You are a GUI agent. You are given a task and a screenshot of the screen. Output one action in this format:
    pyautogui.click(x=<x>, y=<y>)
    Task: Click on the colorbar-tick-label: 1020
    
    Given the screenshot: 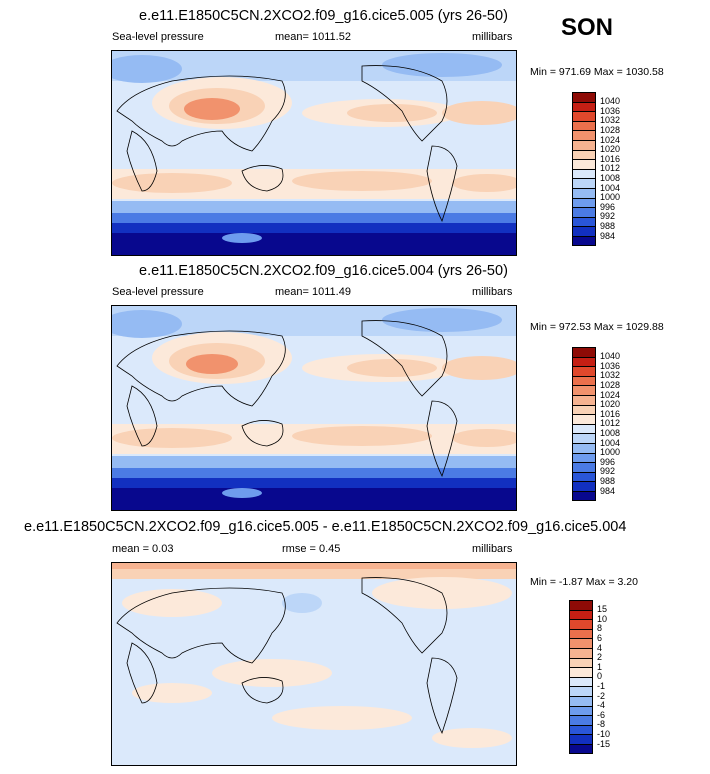 What is the action you would take?
    pyautogui.click(x=610, y=404)
    